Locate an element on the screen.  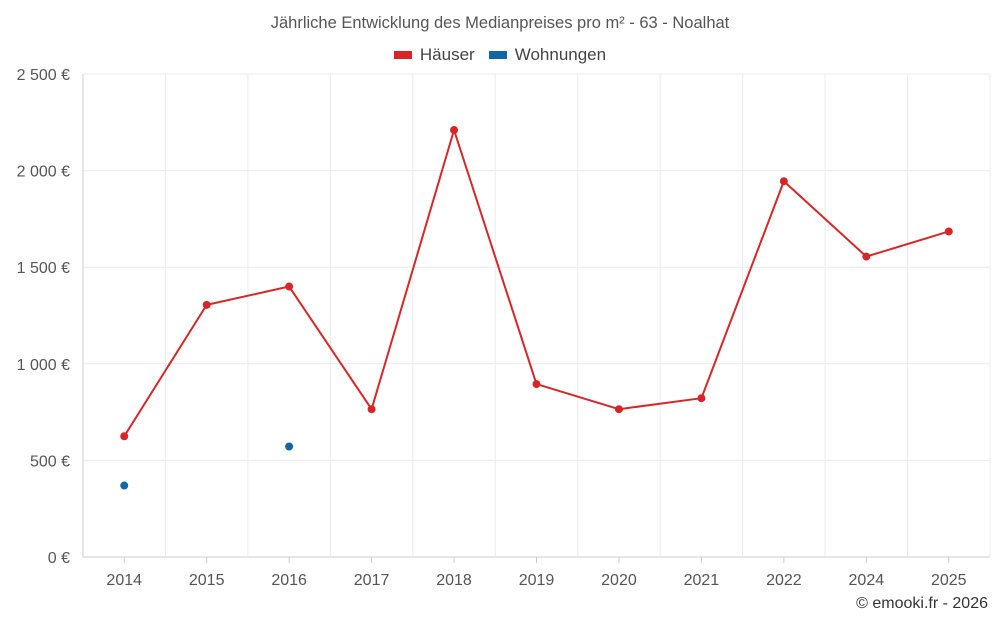
legend-label-haeuser: Häuser is located at coordinates (447, 54).